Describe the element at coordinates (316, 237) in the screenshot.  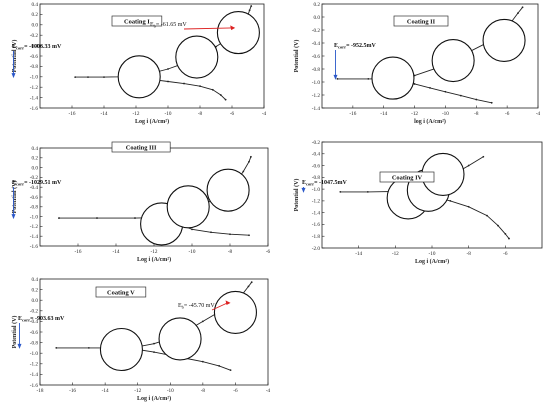
I see `y-tick-label: -1.8` at that location.